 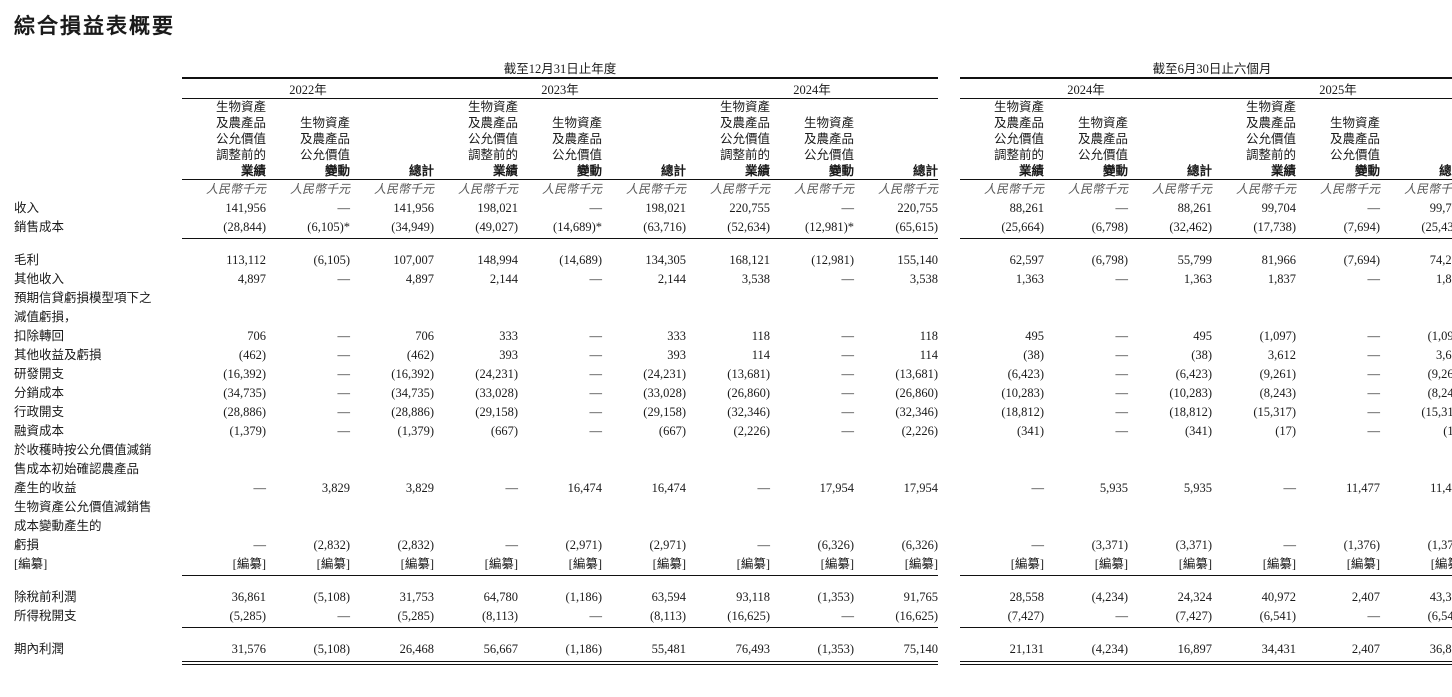 I want to click on year-2022: 2022年, so click(x=308, y=90).